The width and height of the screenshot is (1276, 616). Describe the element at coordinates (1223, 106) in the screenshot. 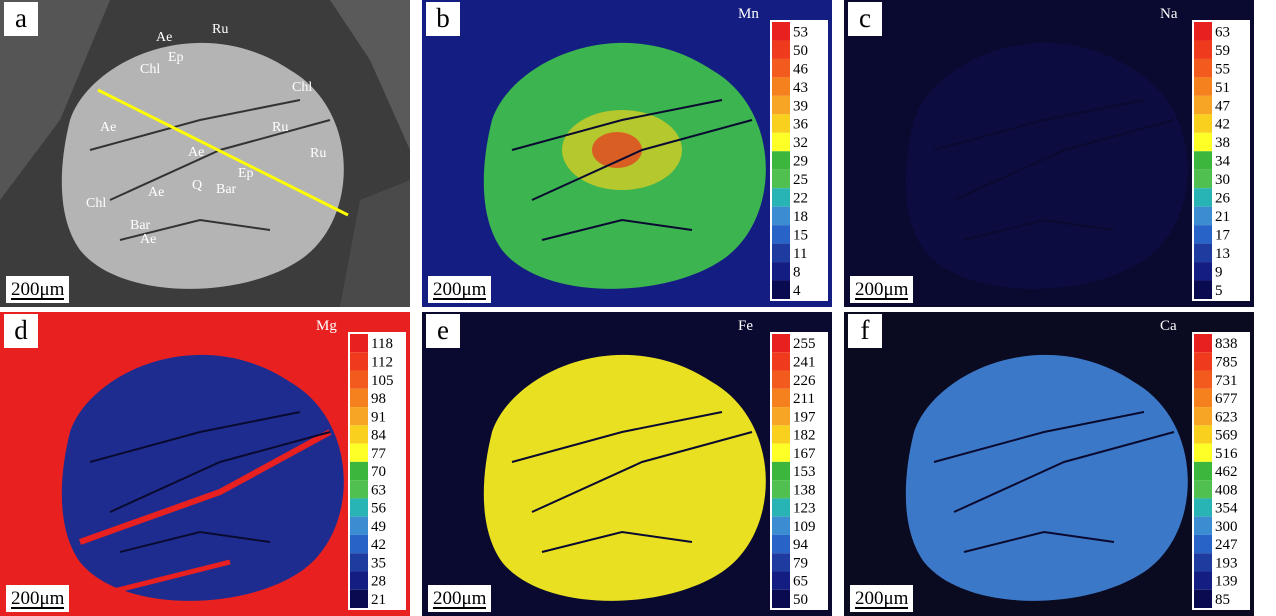

I see `legend-tick-label: 47` at that location.